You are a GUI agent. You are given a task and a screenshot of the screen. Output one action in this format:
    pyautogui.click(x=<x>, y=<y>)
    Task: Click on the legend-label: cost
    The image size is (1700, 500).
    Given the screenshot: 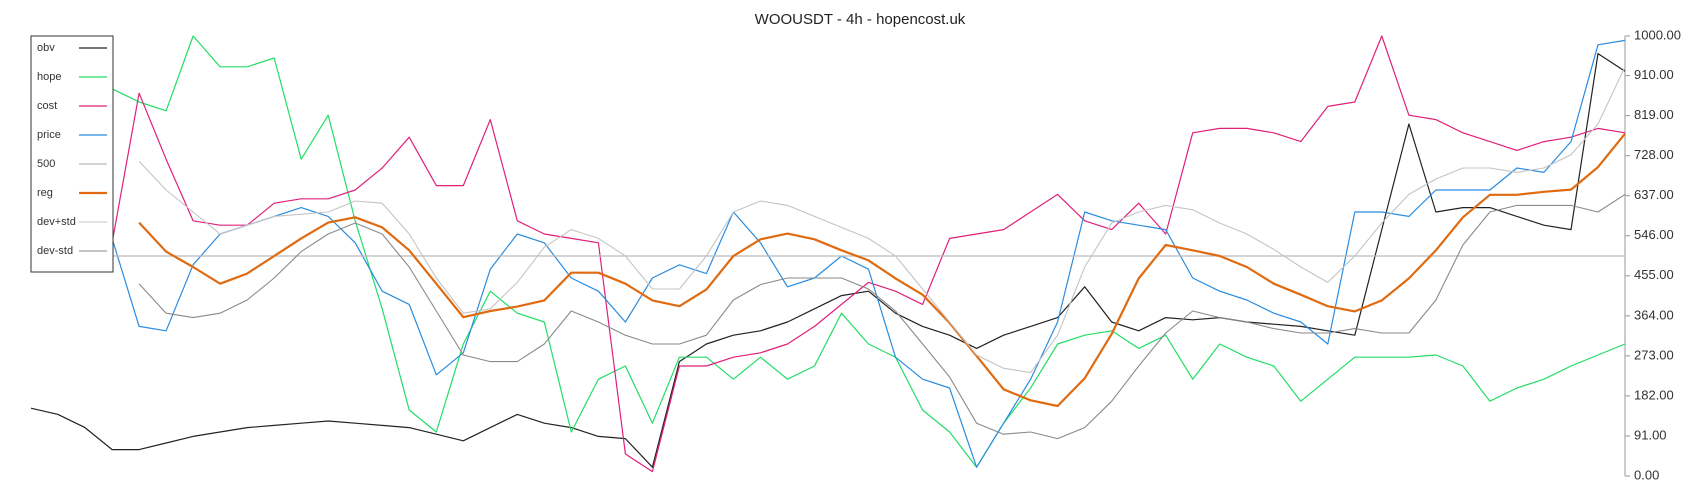 What is the action you would take?
    pyautogui.click(x=47, y=106)
    